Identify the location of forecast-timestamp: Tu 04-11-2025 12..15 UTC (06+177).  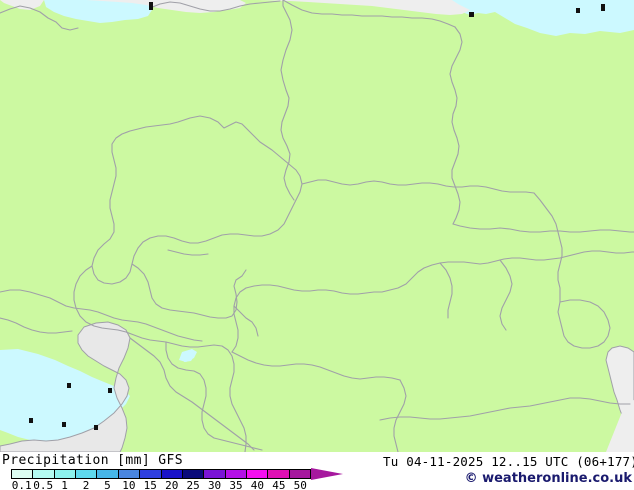
(508, 461).